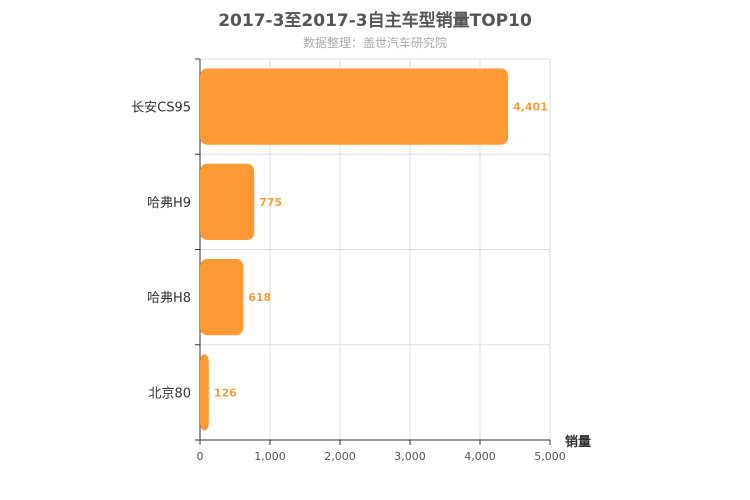 The image size is (750, 500). Describe the element at coordinates (578, 442) in the screenshot. I see `x-axis-title: 销量` at that location.